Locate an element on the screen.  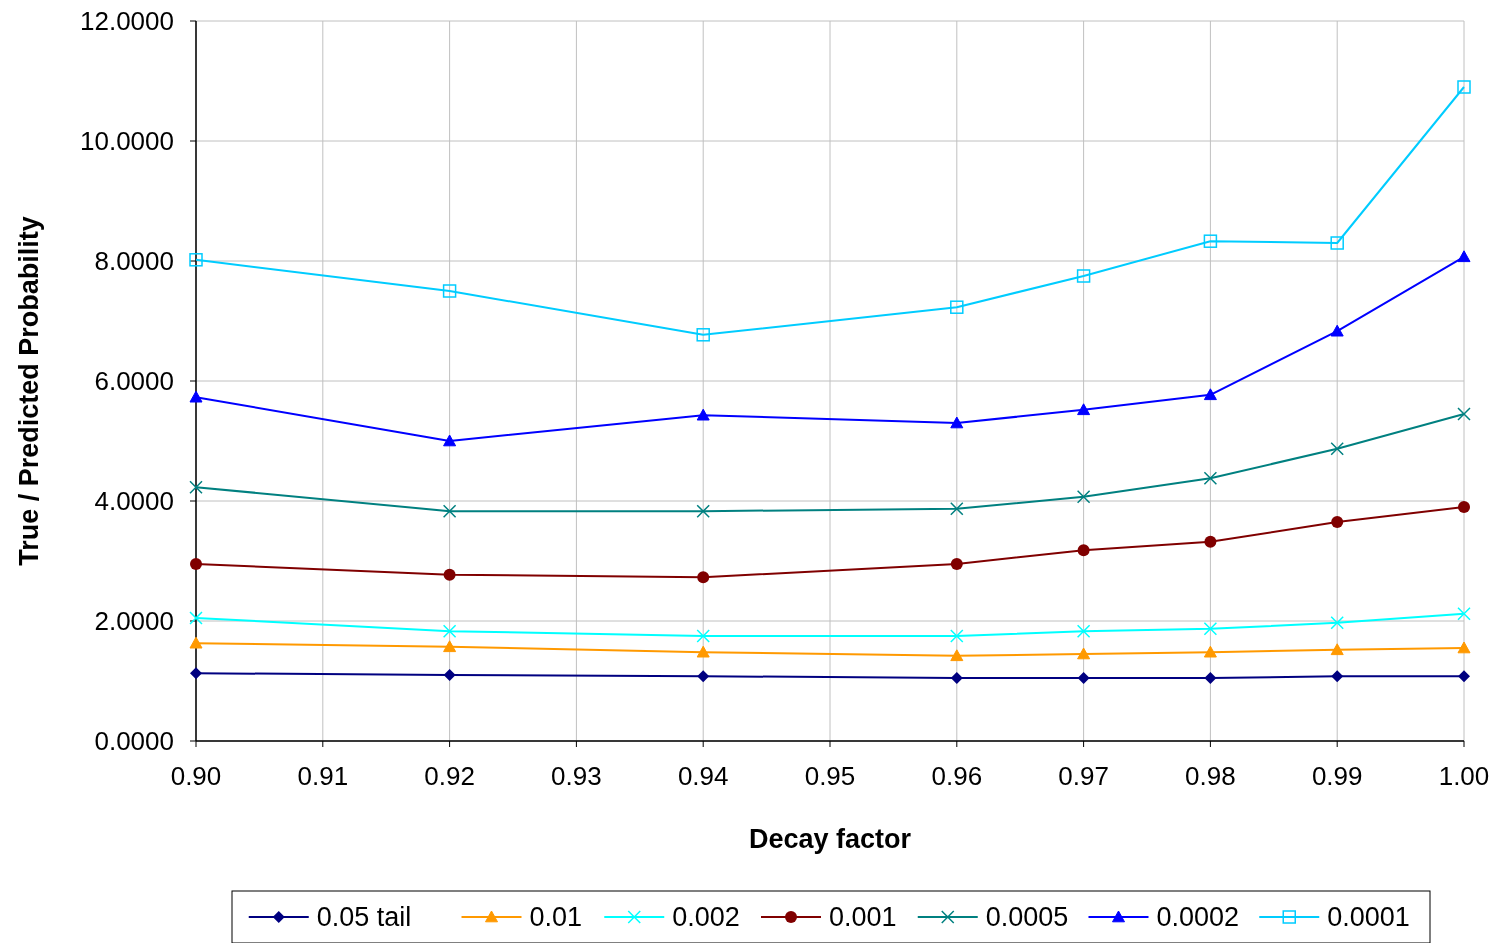
x-tick-label: 0.92 is located at coordinates (449, 776).